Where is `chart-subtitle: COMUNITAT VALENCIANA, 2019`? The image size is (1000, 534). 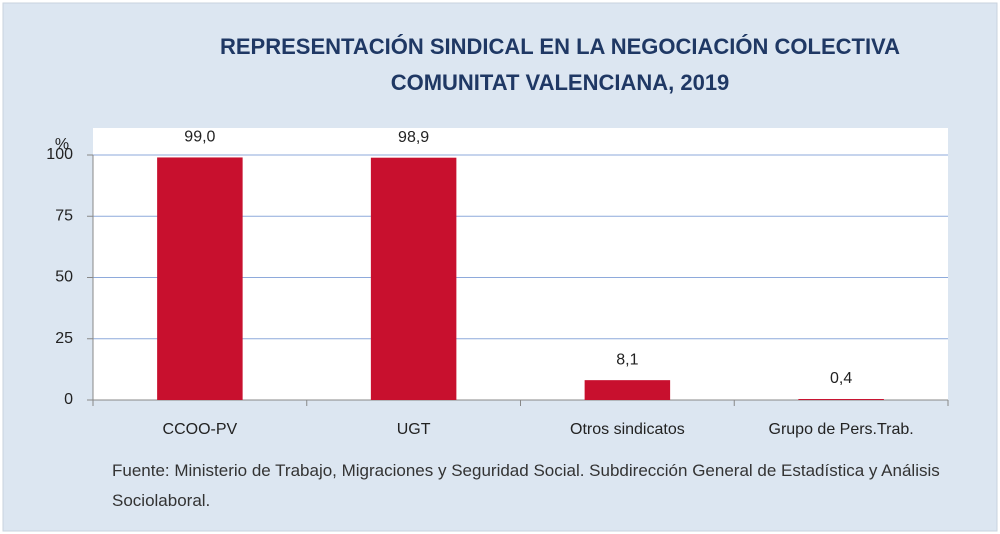
chart-subtitle: COMUNITAT VALENCIANA, 2019 is located at coordinates (560, 82).